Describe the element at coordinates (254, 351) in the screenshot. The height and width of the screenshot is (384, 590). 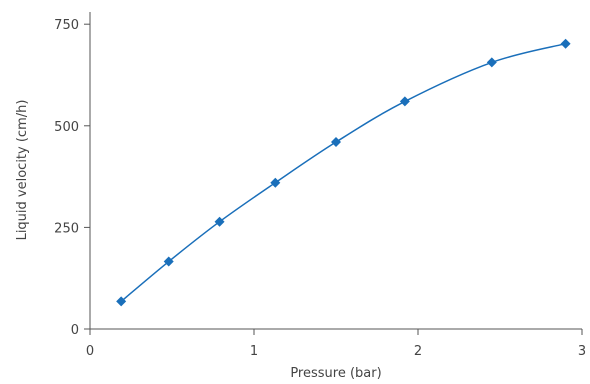
I see `x-tick-label: 1` at that location.